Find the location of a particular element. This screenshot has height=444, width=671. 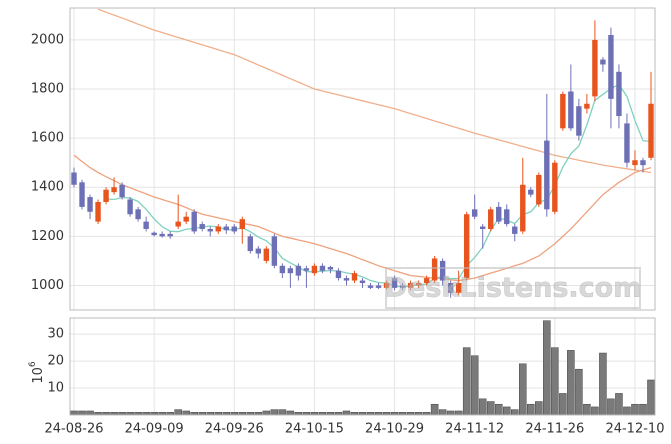

x-tick-label: 24-12-10 is located at coordinates (634, 429).